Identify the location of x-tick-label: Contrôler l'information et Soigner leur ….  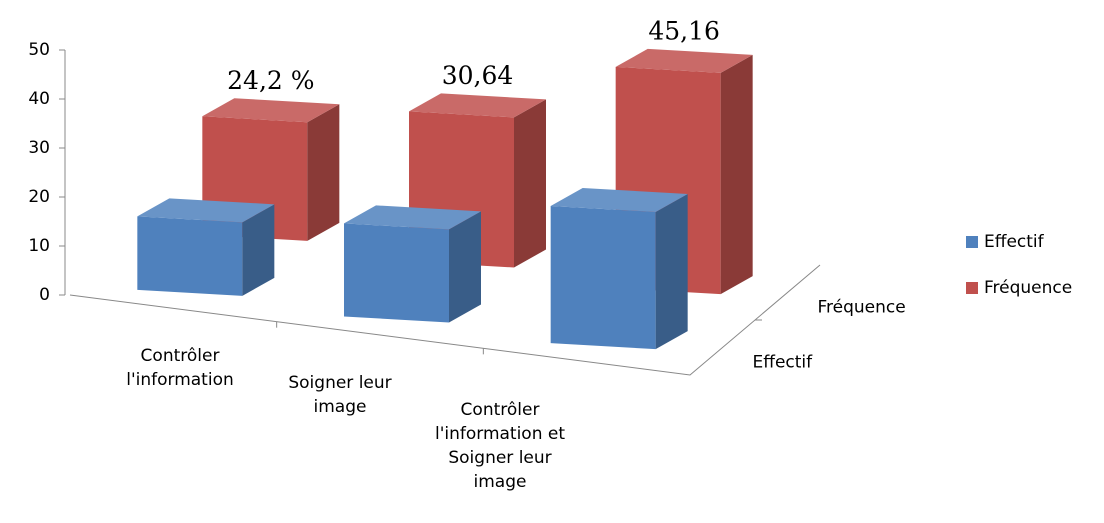
(500, 445).